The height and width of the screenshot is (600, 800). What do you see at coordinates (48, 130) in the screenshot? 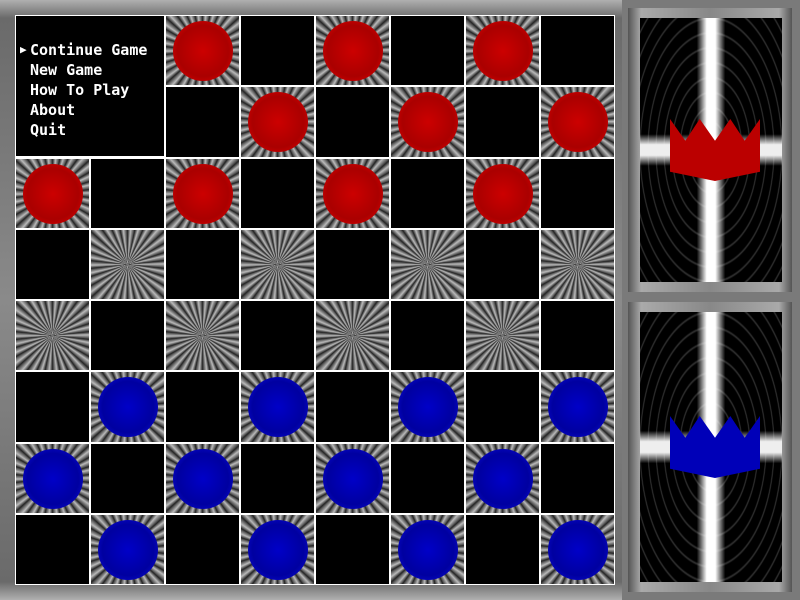
I see `menu-item-label: Quit` at bounding box center [48, 130].